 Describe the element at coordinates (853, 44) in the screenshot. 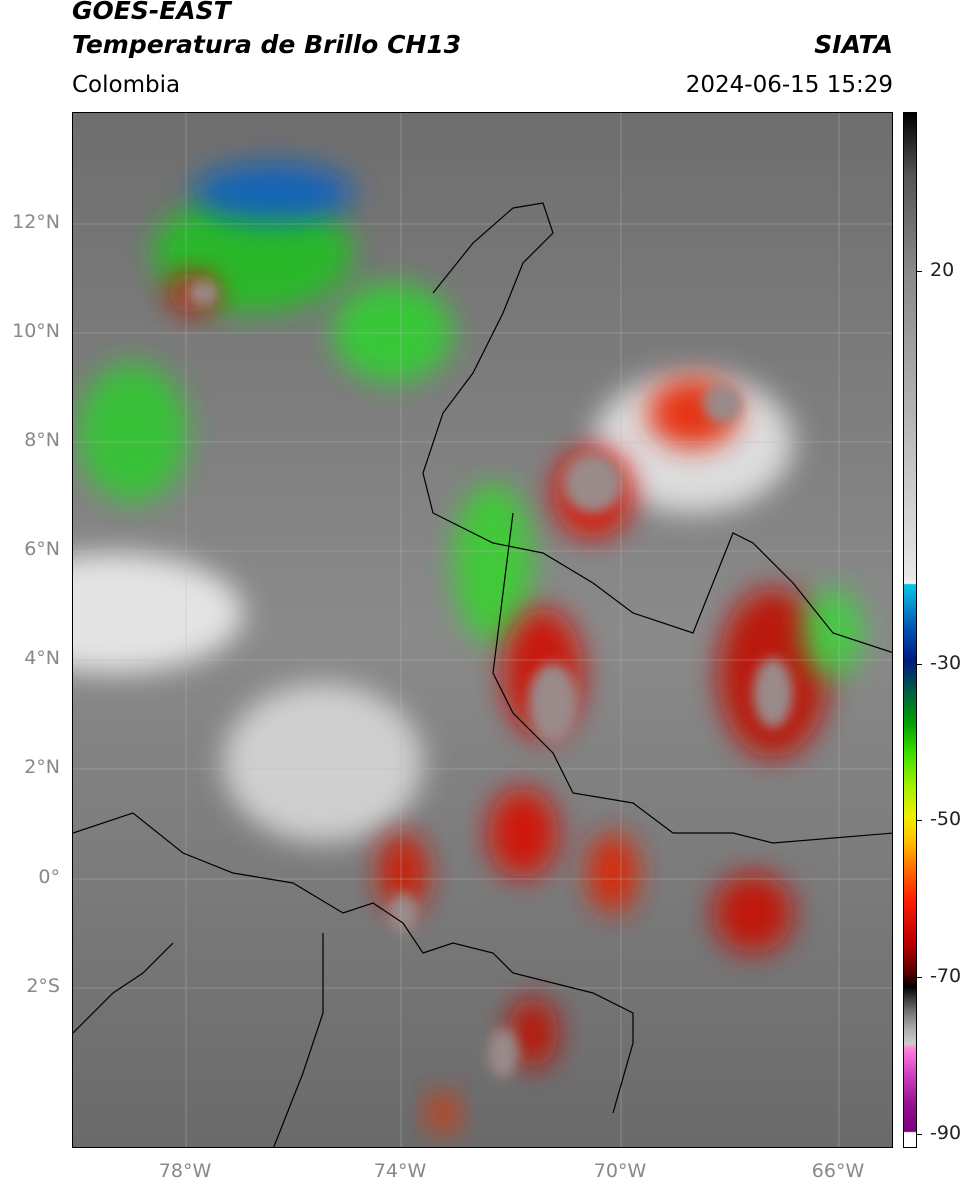

I see `source: SIATA` at that location.